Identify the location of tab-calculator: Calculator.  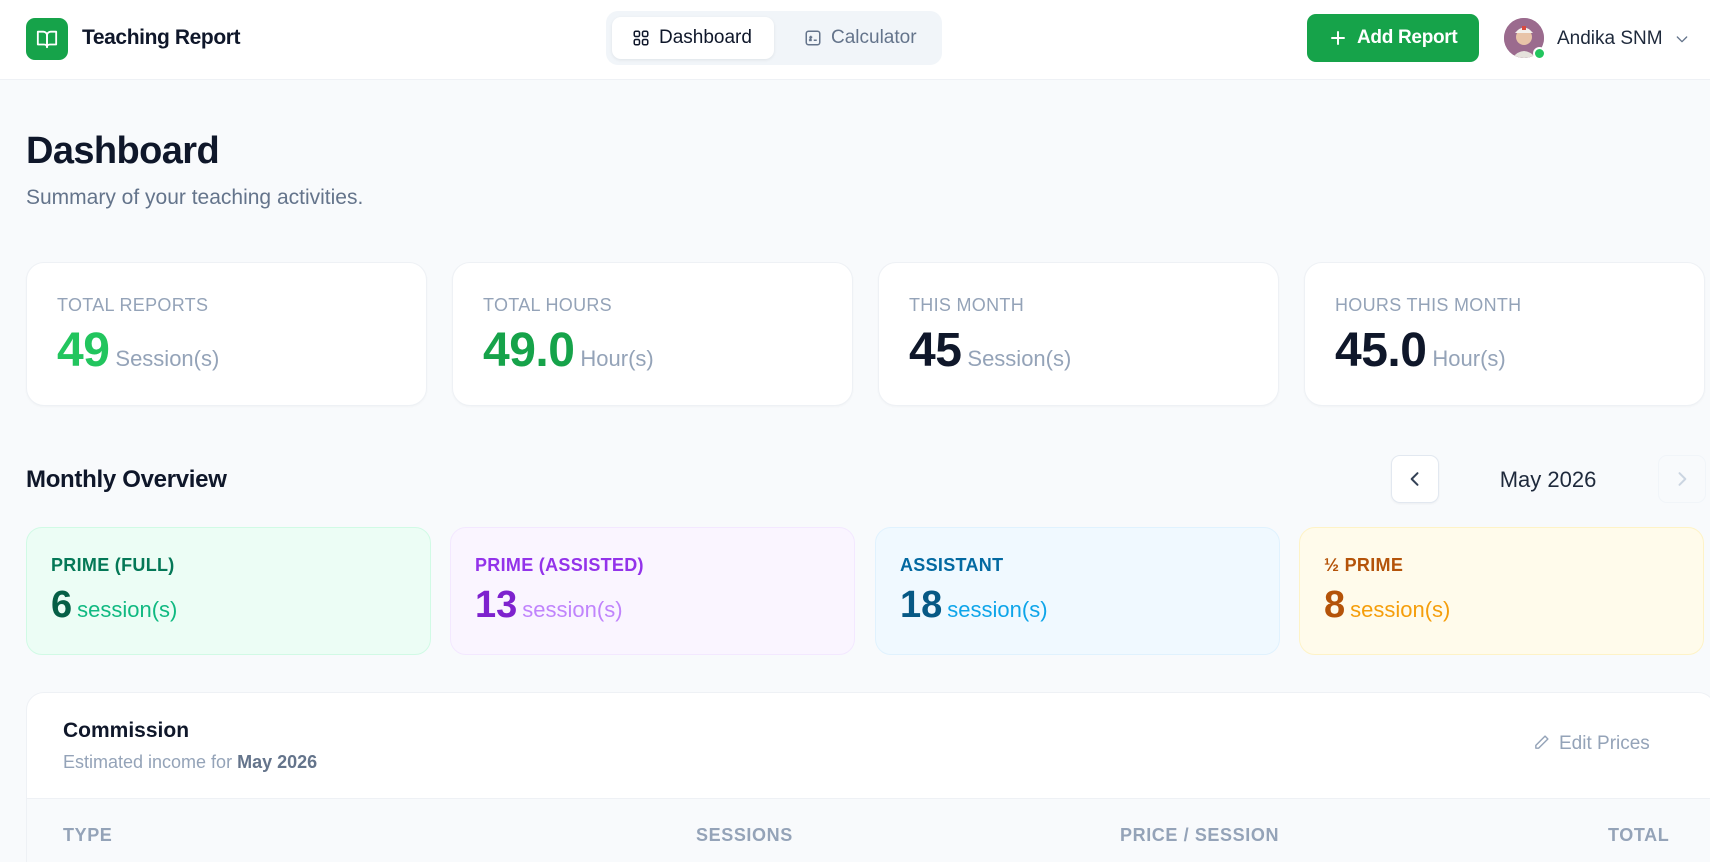
(859, 38).